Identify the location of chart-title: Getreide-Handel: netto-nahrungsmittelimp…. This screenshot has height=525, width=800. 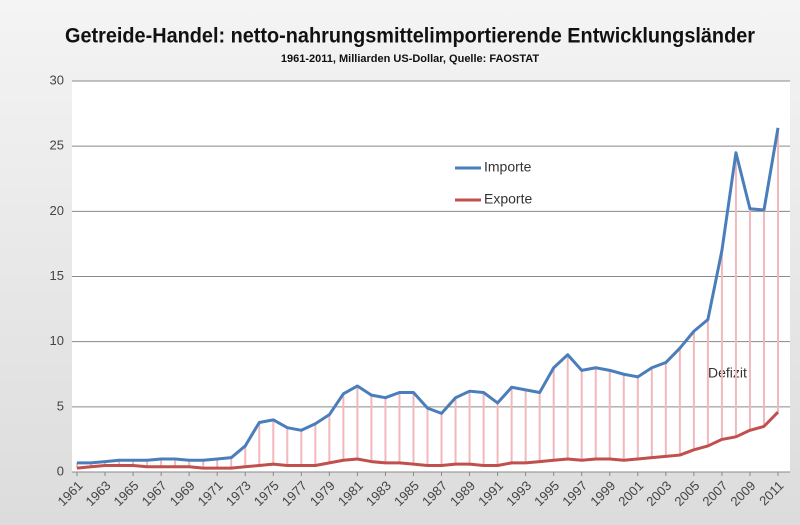
(410, 36).